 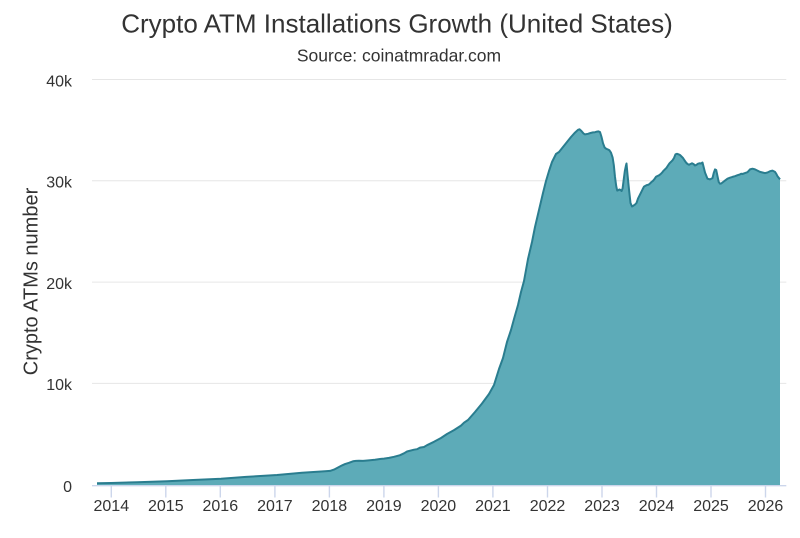 I want to click on svg-text: 2020, so click(x=439, y=506).